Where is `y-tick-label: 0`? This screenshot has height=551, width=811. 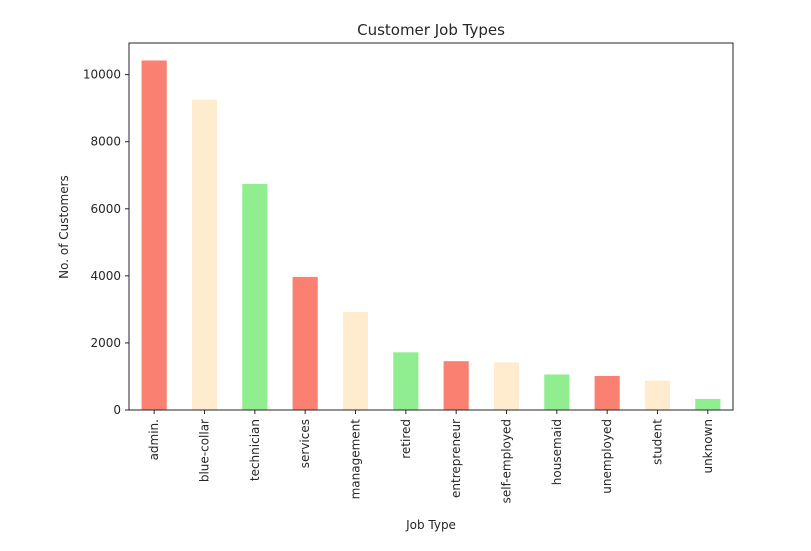 y-tick-label: 0 is located at coordinates (117, 410).